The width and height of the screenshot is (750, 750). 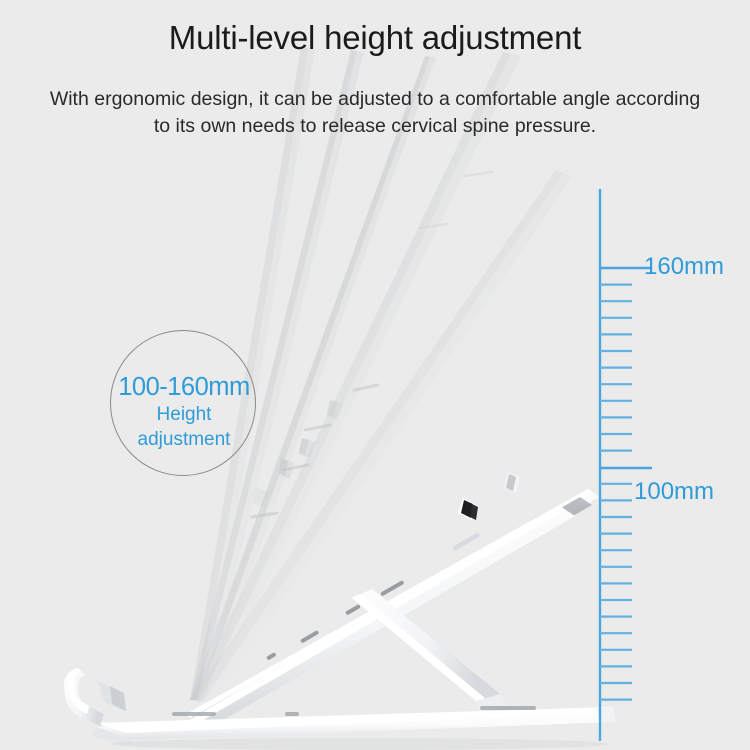 What do you see at coordinates (616, 492) in the screenshot?
I see `ruler-minor-ticks` at bounding box center [616, 492].